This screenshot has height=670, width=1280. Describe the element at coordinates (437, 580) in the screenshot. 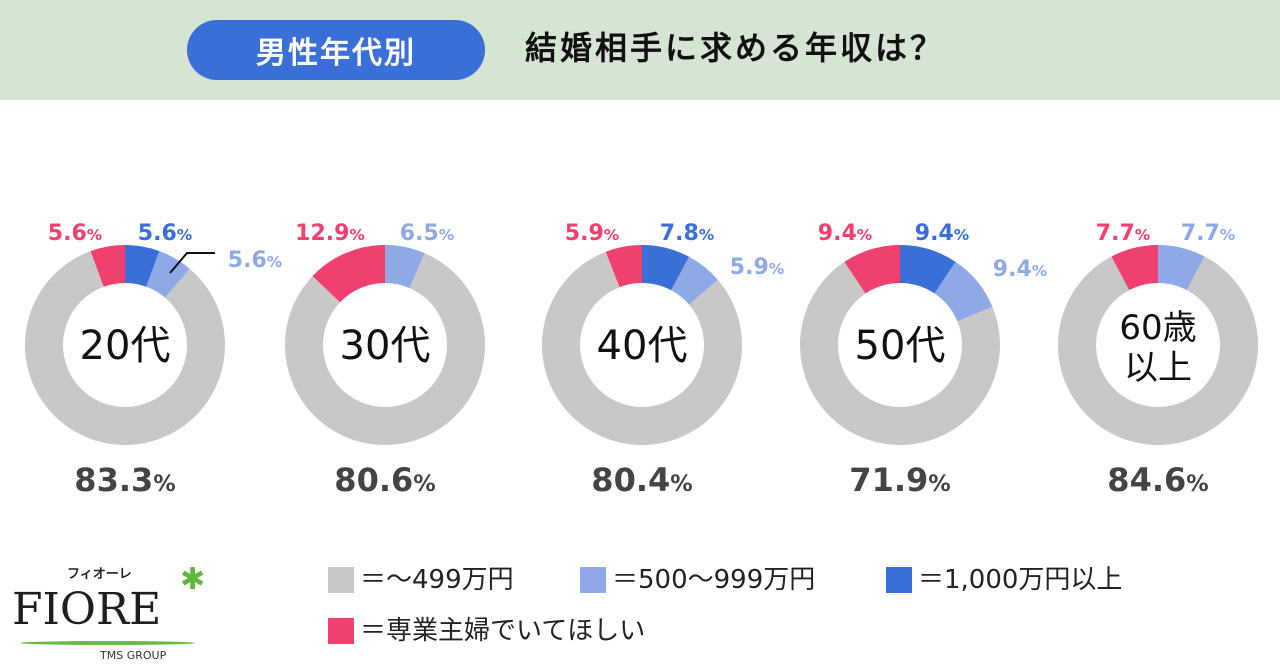

I see `legend-label: ＝〜499万円` at that location.